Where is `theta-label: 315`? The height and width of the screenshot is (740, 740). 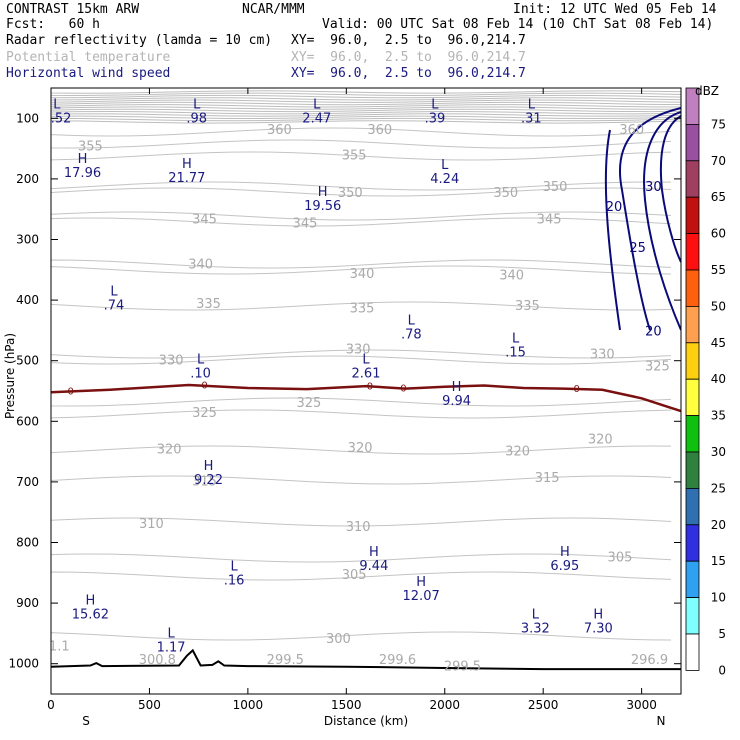
theta-label: 315 is located at coordinates (204, 482).